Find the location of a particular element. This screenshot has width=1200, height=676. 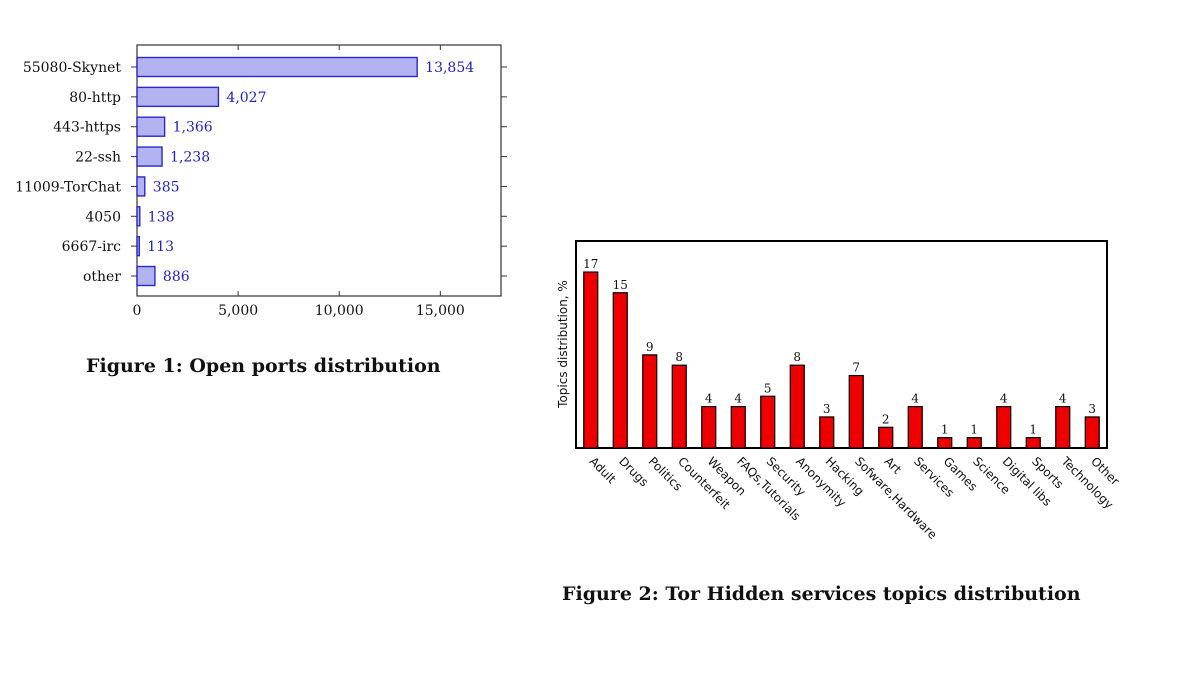

figure-1-caption: Figure 1: Open ports distribution is located at coordinates (263, 366).